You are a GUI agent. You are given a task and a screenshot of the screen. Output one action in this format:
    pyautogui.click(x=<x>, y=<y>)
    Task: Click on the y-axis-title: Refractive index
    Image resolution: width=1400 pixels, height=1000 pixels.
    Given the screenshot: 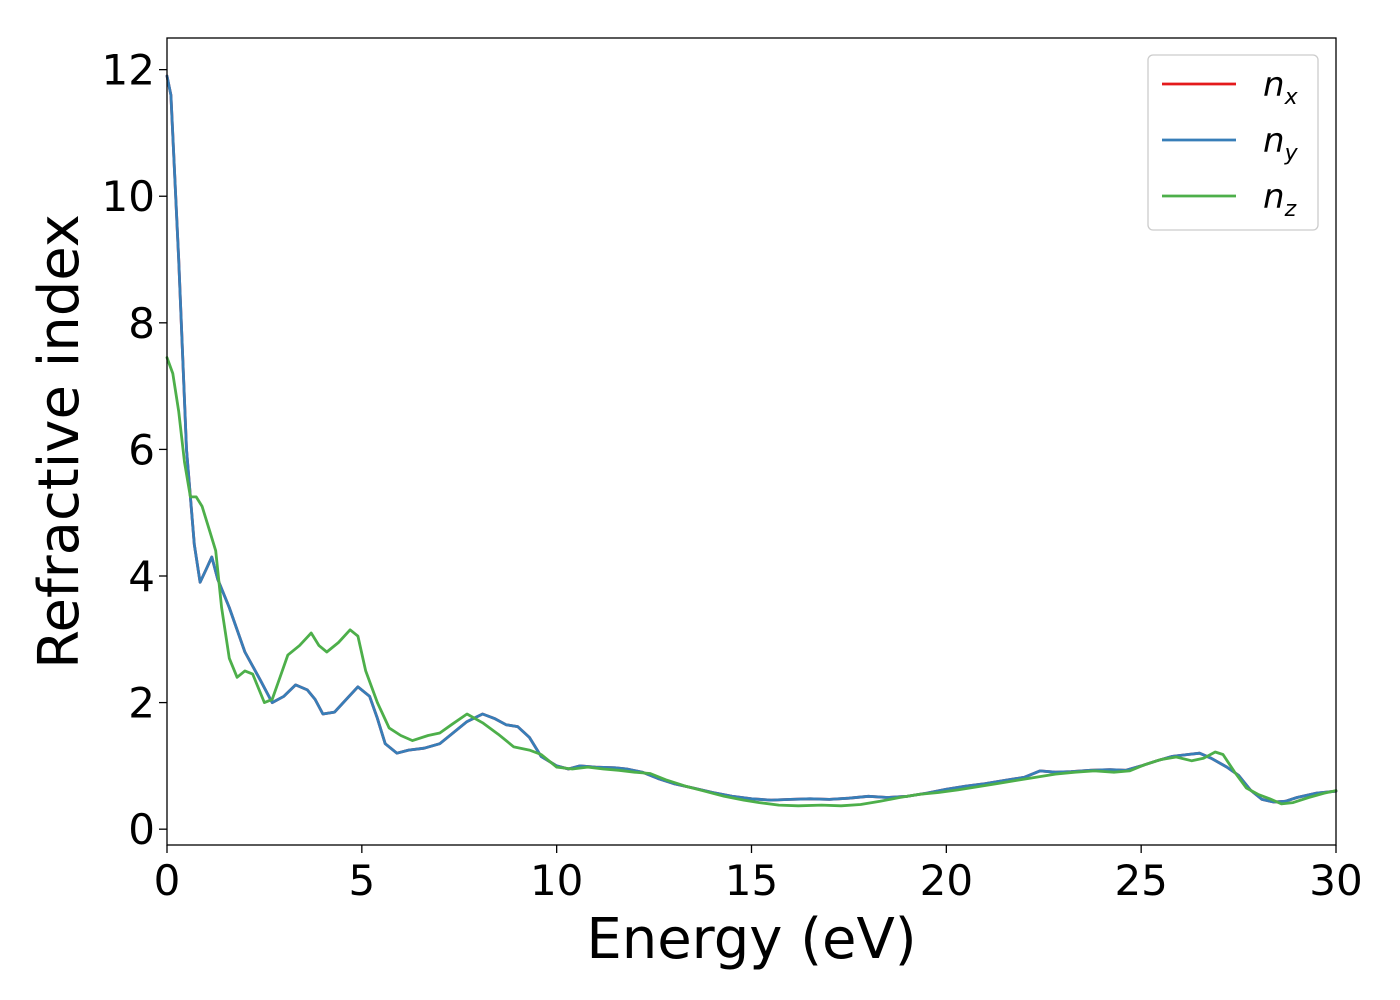 What is the action you would take?
    pyautogui.click(x=59, y=441)
    